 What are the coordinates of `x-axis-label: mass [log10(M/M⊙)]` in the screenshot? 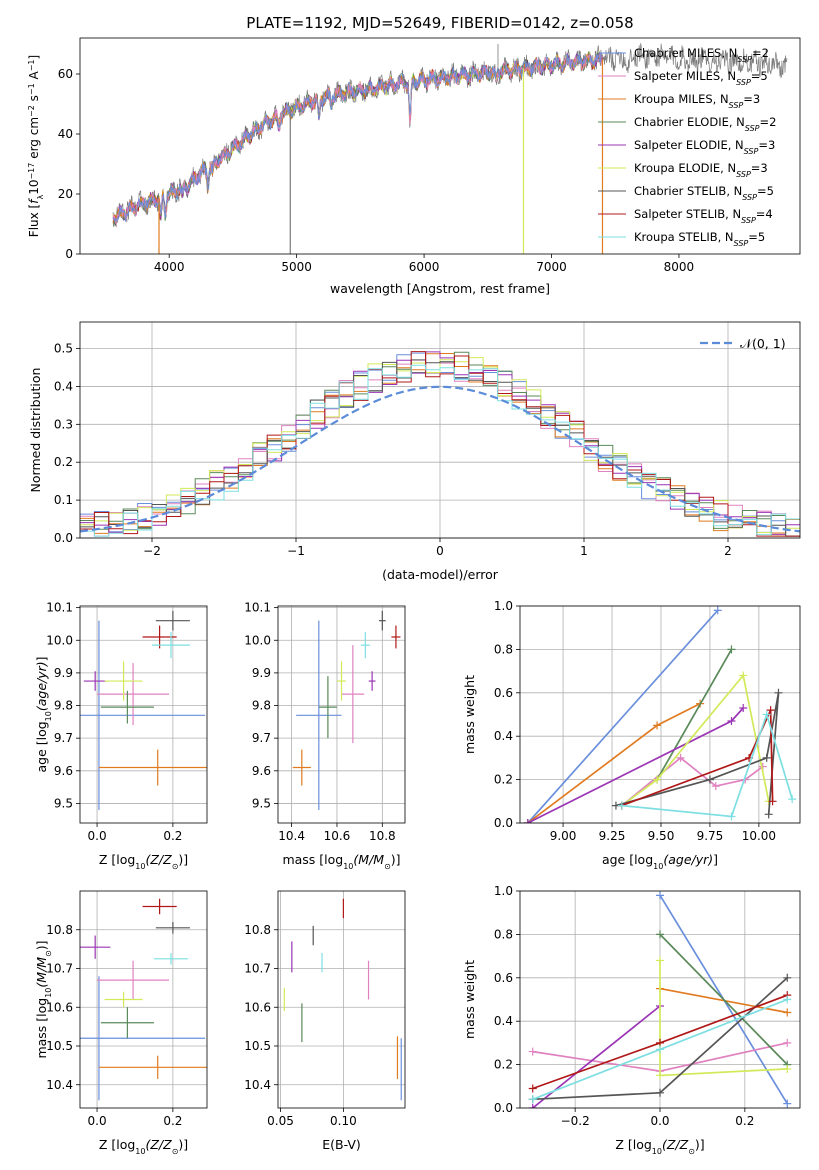 It's located at (341, 861).